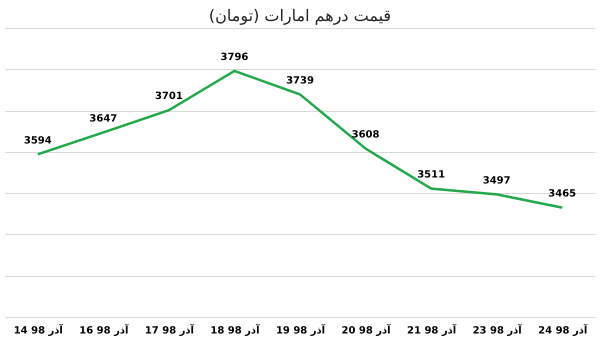 The image size is (600, 343). Describe the element at coordinates (38, 140) in the screenshot. I see `data-label: 3594` at that location.